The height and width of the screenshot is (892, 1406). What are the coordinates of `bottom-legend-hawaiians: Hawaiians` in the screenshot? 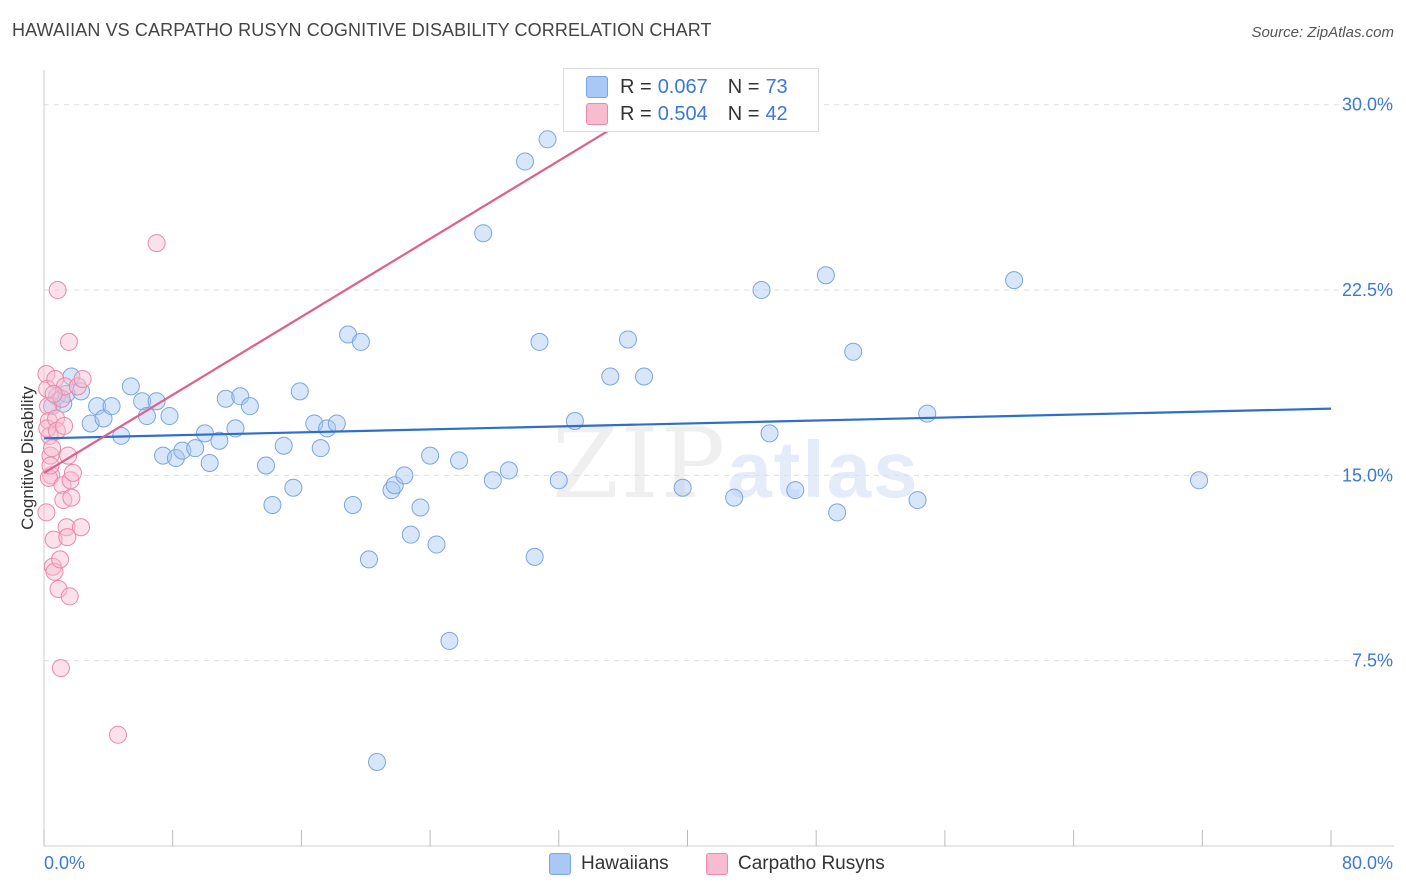 It's located at (609, 864).